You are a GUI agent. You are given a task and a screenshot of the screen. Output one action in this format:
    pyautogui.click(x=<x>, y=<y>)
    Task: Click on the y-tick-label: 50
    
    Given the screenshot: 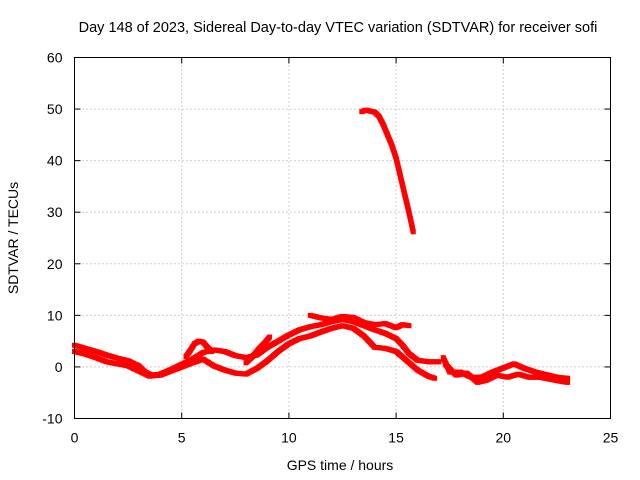 What is the action you would take?
    pyautogui.click(x=55, y=109)
    